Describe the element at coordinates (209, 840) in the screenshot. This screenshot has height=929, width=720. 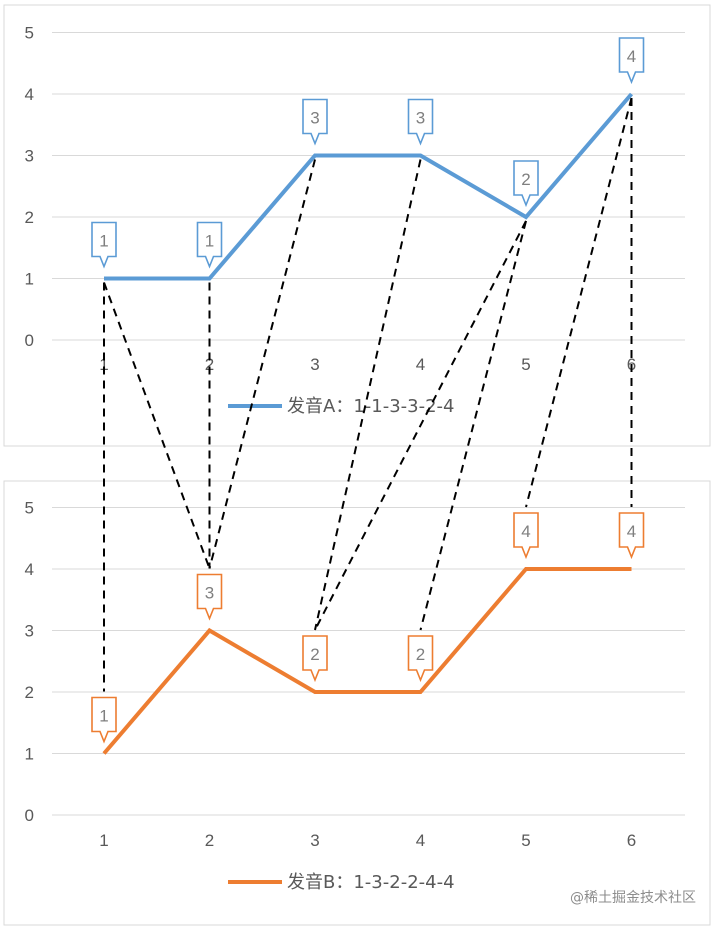
I see `b-x-tick-label: 2` at that location.